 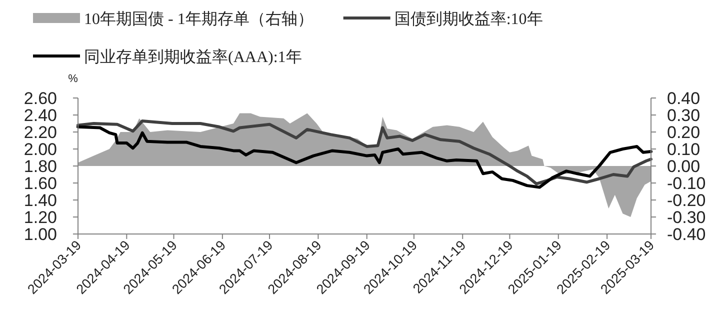 What do you see at coordinates (683, 149) in the screenshot?
I see `y2-tick-label: 0.10` at bounding box center [683, 149].